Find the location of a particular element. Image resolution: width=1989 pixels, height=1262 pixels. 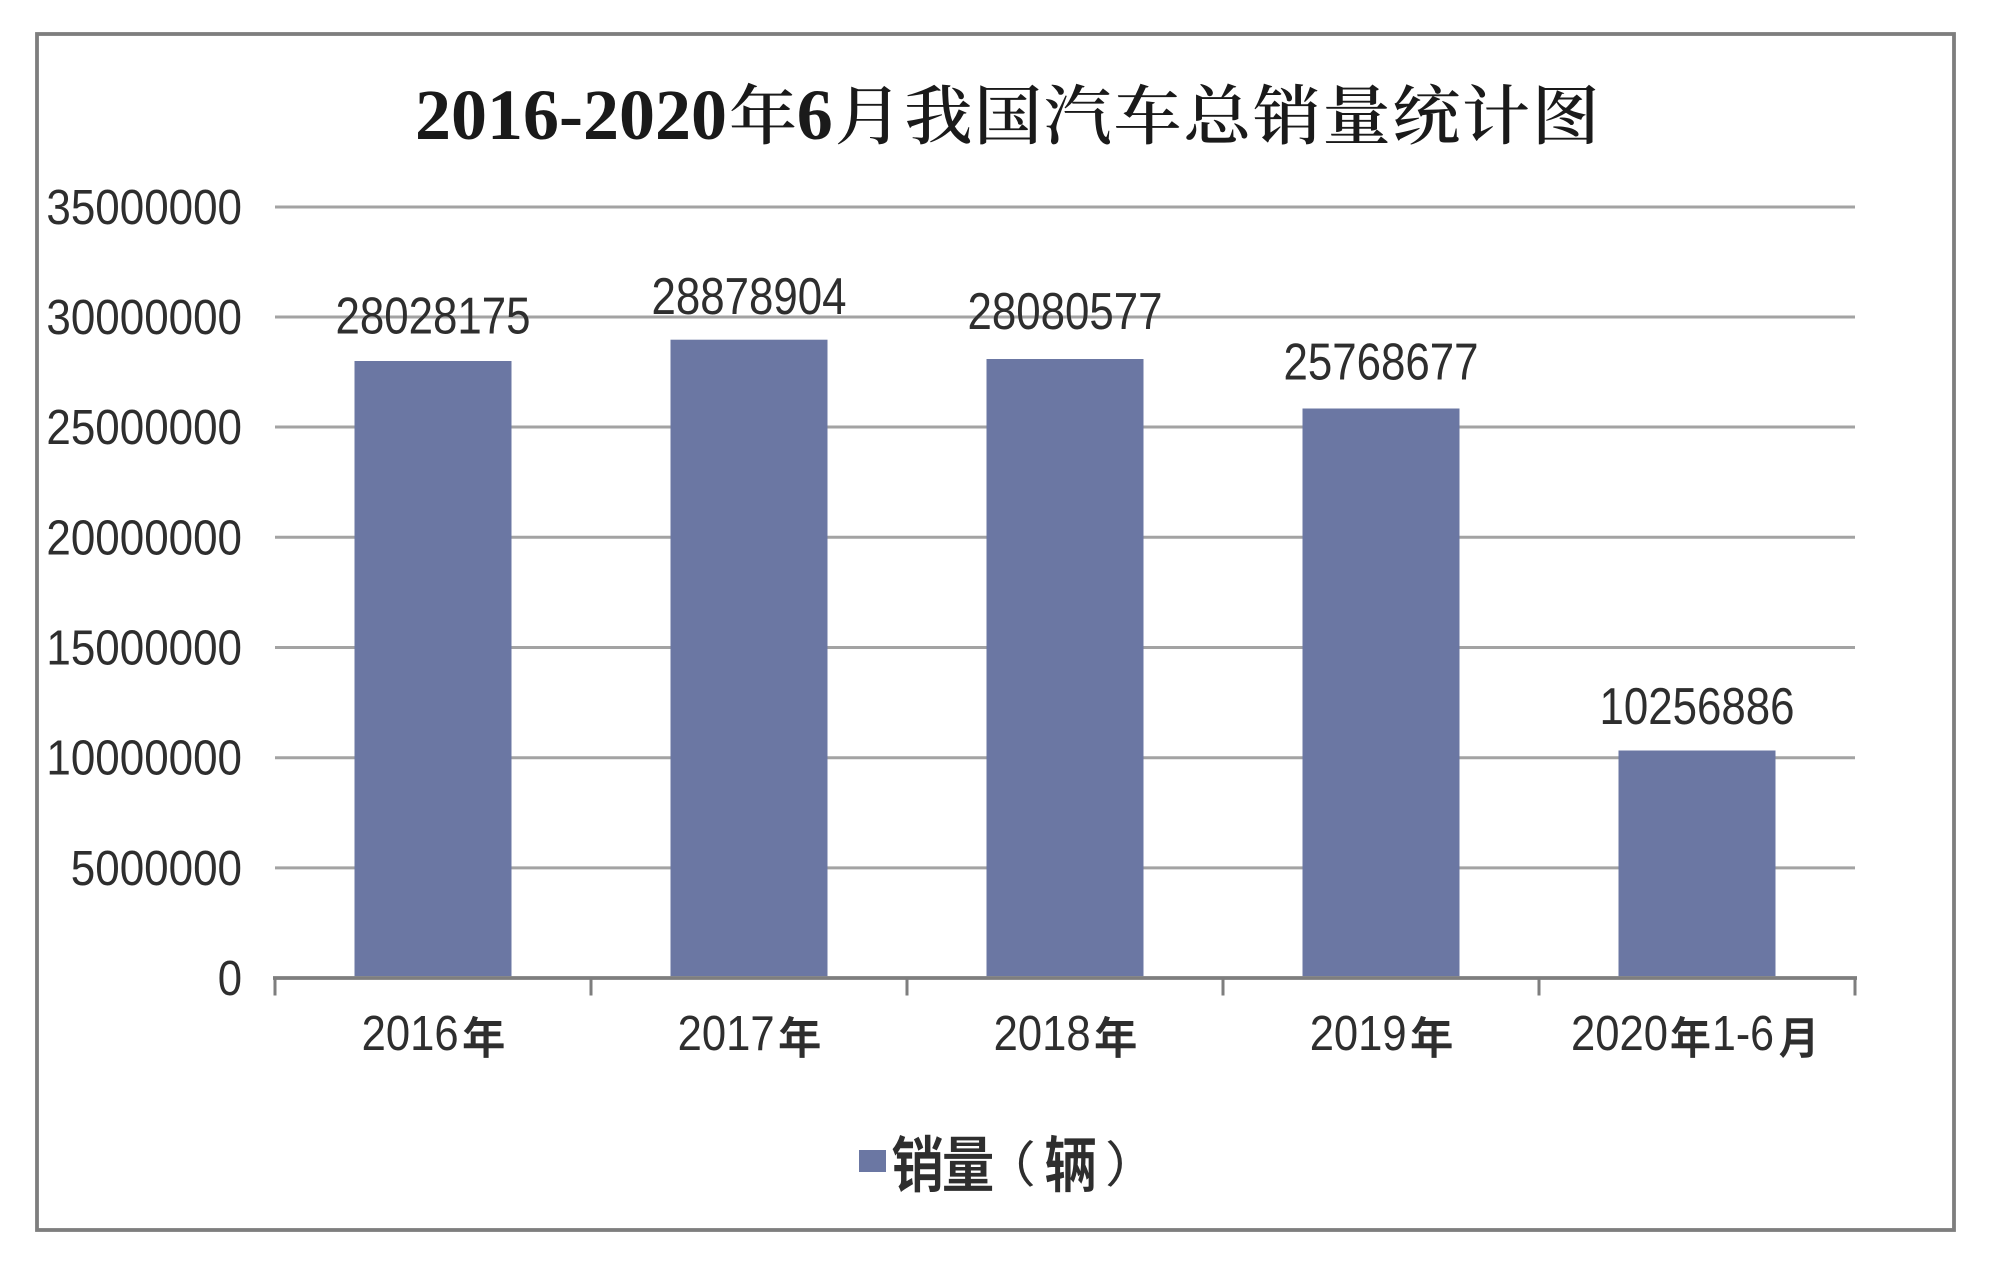

svg-text: 10000000 is located at coordinates (144, 759).